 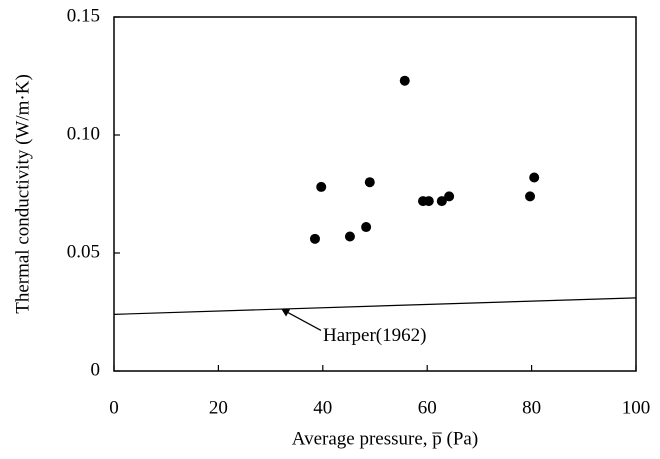 I want to click on annotation: Harper(1962), so click(x=374, y=335).